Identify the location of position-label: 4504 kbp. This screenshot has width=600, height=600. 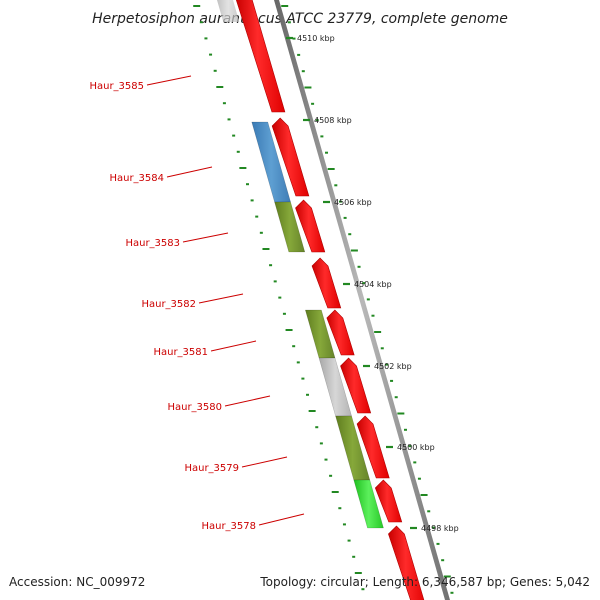
(373, 284).